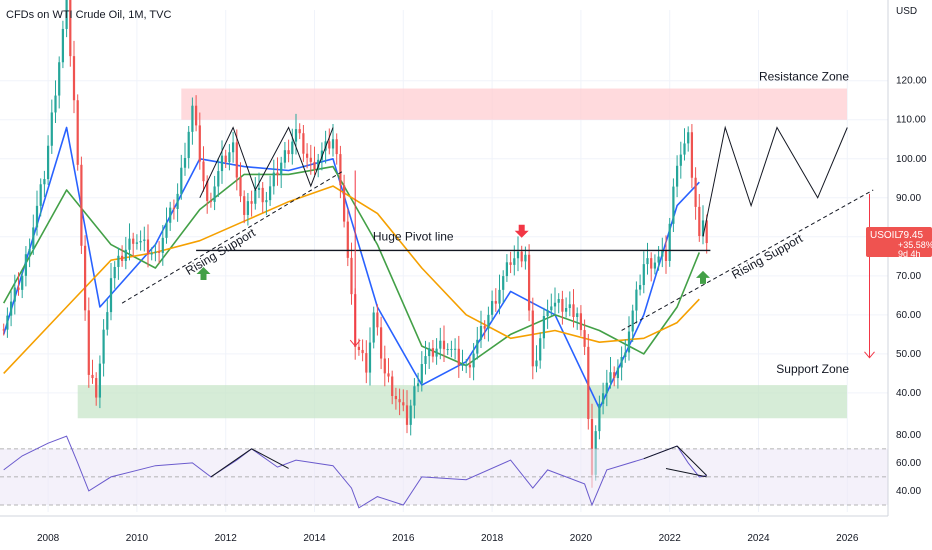  What do you see at coordinates (908, 463) in the screenshot?
I see `rsi-tick-label: 60.00` at bounding box center [908, 463].